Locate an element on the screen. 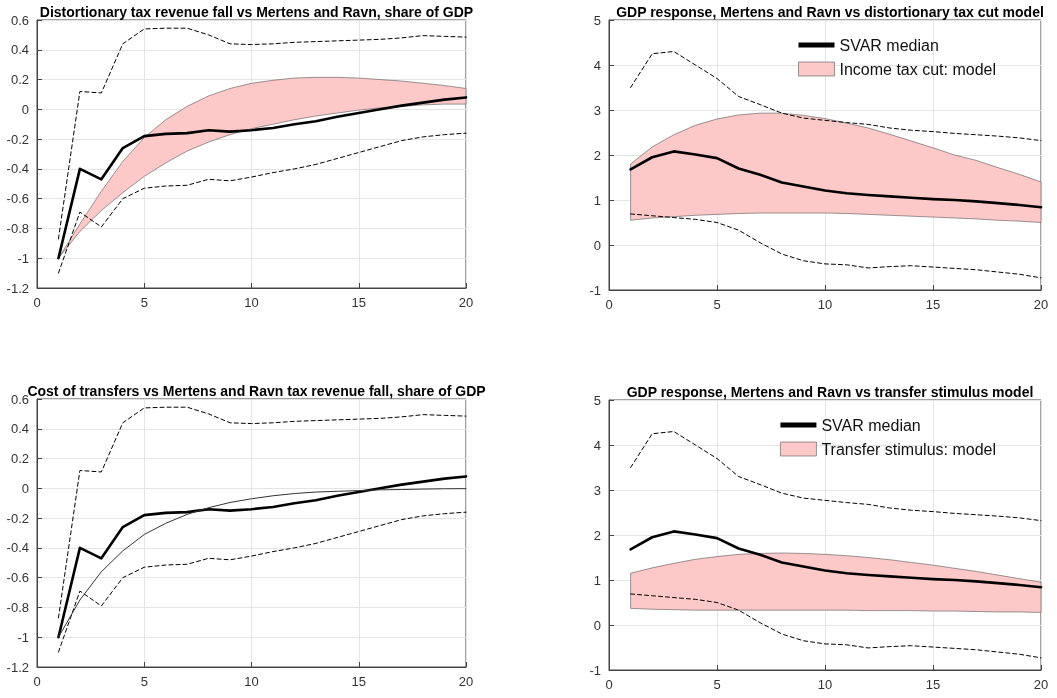 This screenshot has width=1057, height=698. legend-label: Income tax cut: model is located at coordinates (917, 69).